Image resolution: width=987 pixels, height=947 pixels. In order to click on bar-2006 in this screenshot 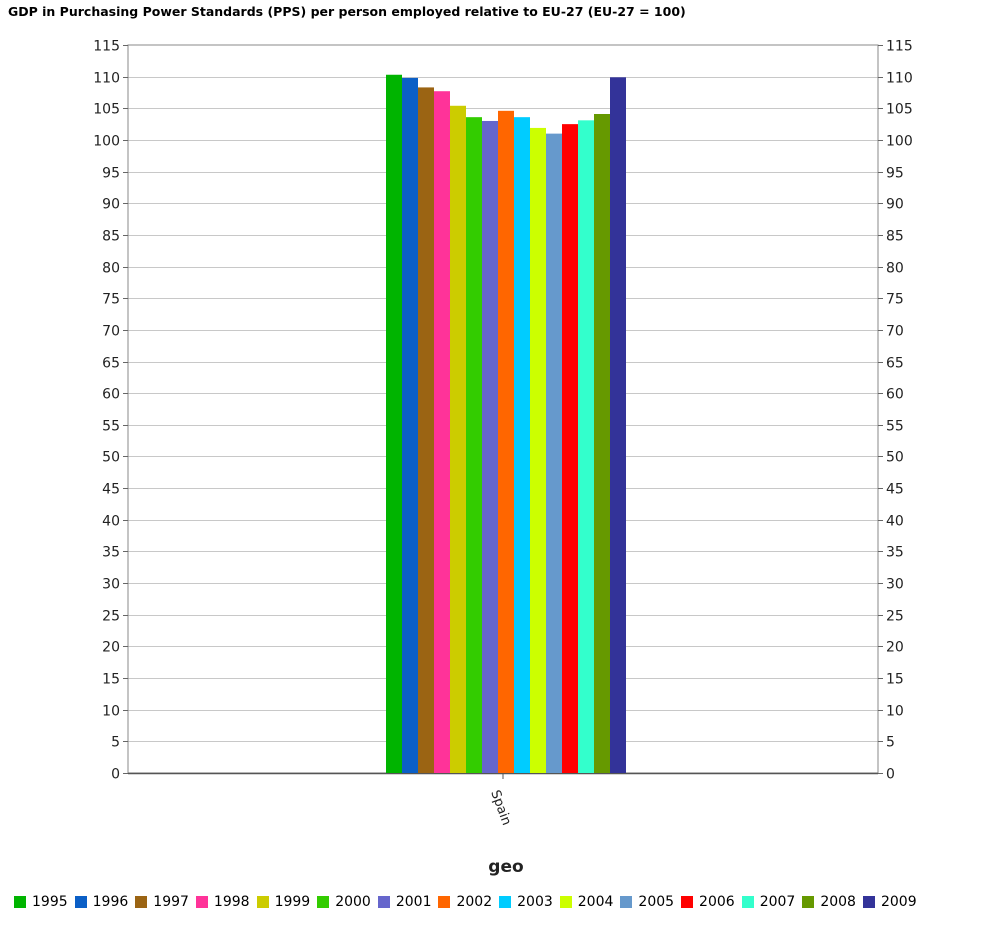, I will do `click(570, 448)`.